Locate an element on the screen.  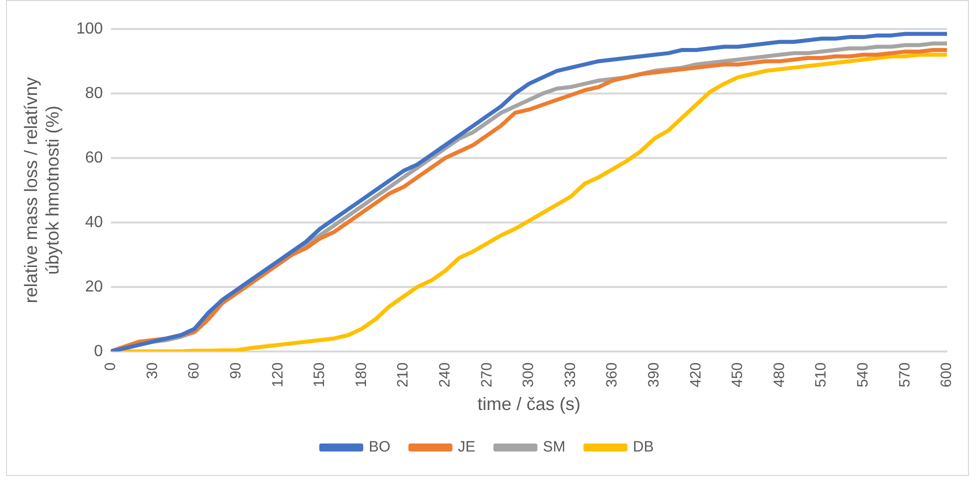
x-tick-label: 300 is located at coordinates (529, 375).